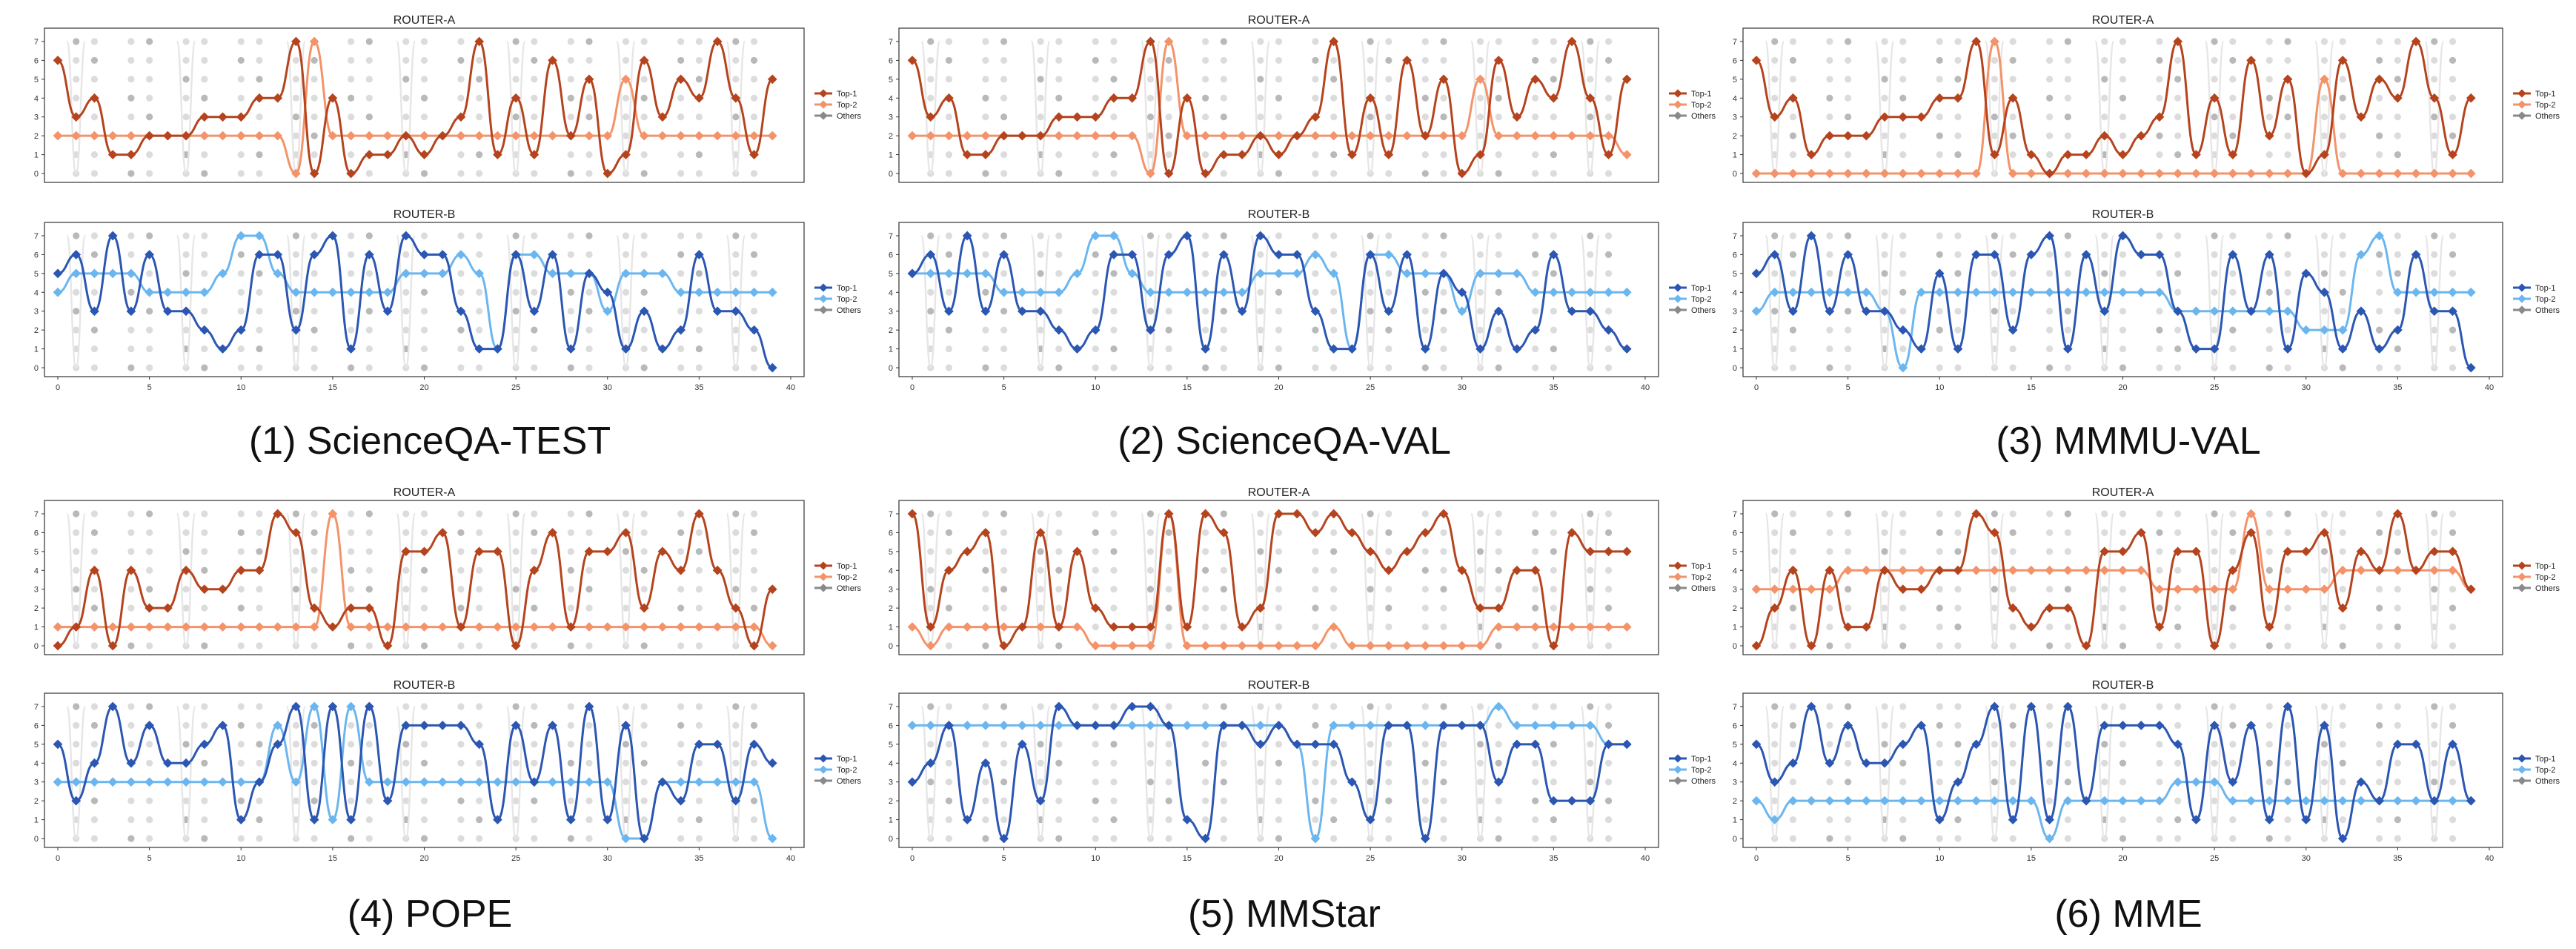 This screenshot has width=2576, height=949. What do you see at coordinates (1462, 388) in the screenshot?
I see `x-tick-label: 30` at bounding box center [1462, 388].